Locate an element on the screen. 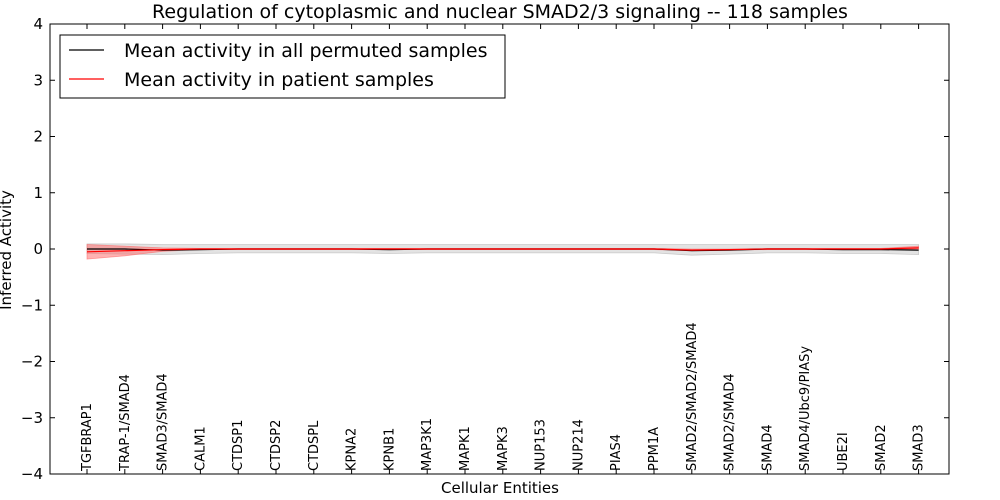  x-tick-label: CTDSP1 is located at coordinates (238, 445).